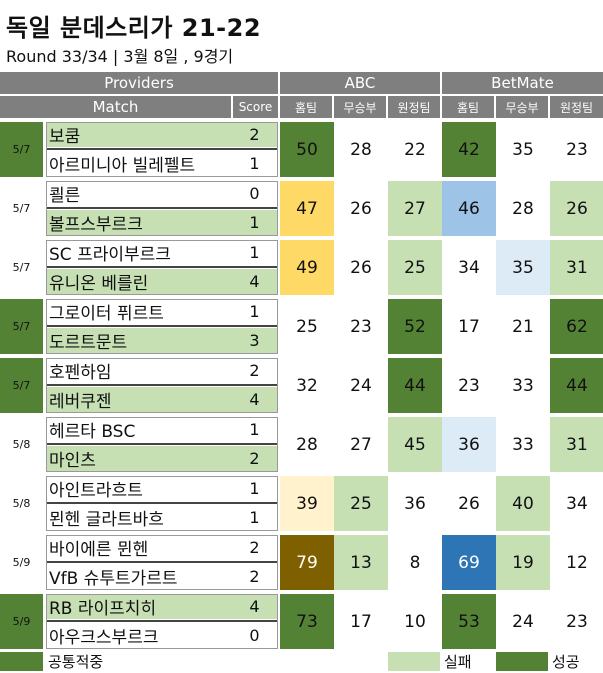  Describe the element at coordinates (577, 621) in the screenshot. I see `bet-away-pct: 23` at that location.